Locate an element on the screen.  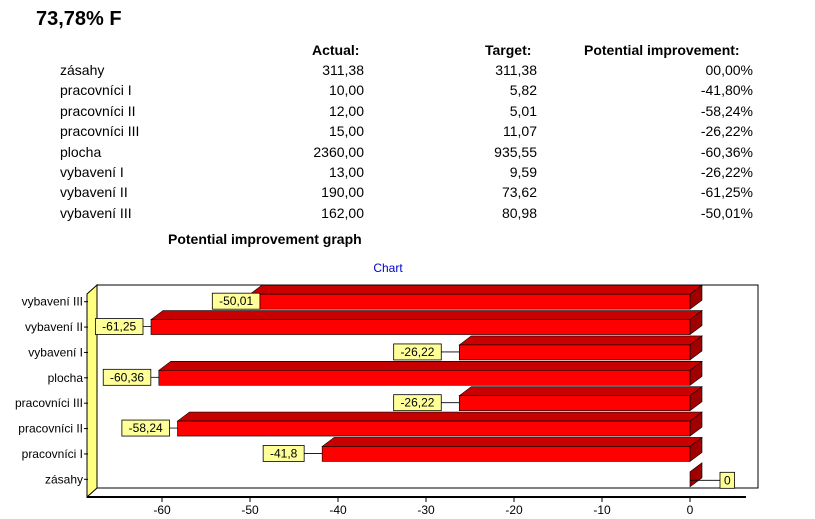
row-target: 80,98 is located at coordinates (519, 212).